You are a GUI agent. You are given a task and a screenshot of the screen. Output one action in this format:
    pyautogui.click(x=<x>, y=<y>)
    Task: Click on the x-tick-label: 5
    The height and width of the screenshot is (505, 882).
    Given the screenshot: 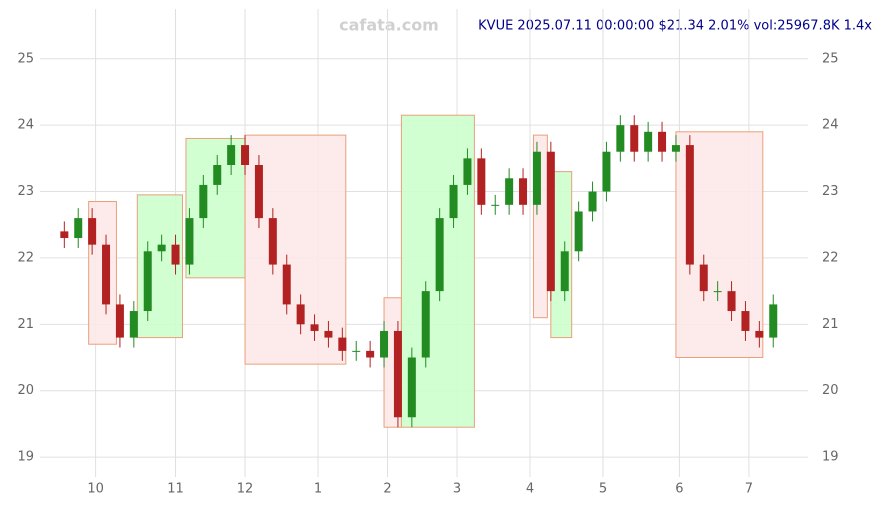 What is the action you would take?
    pyautogui.click(x=603, y=489)
    